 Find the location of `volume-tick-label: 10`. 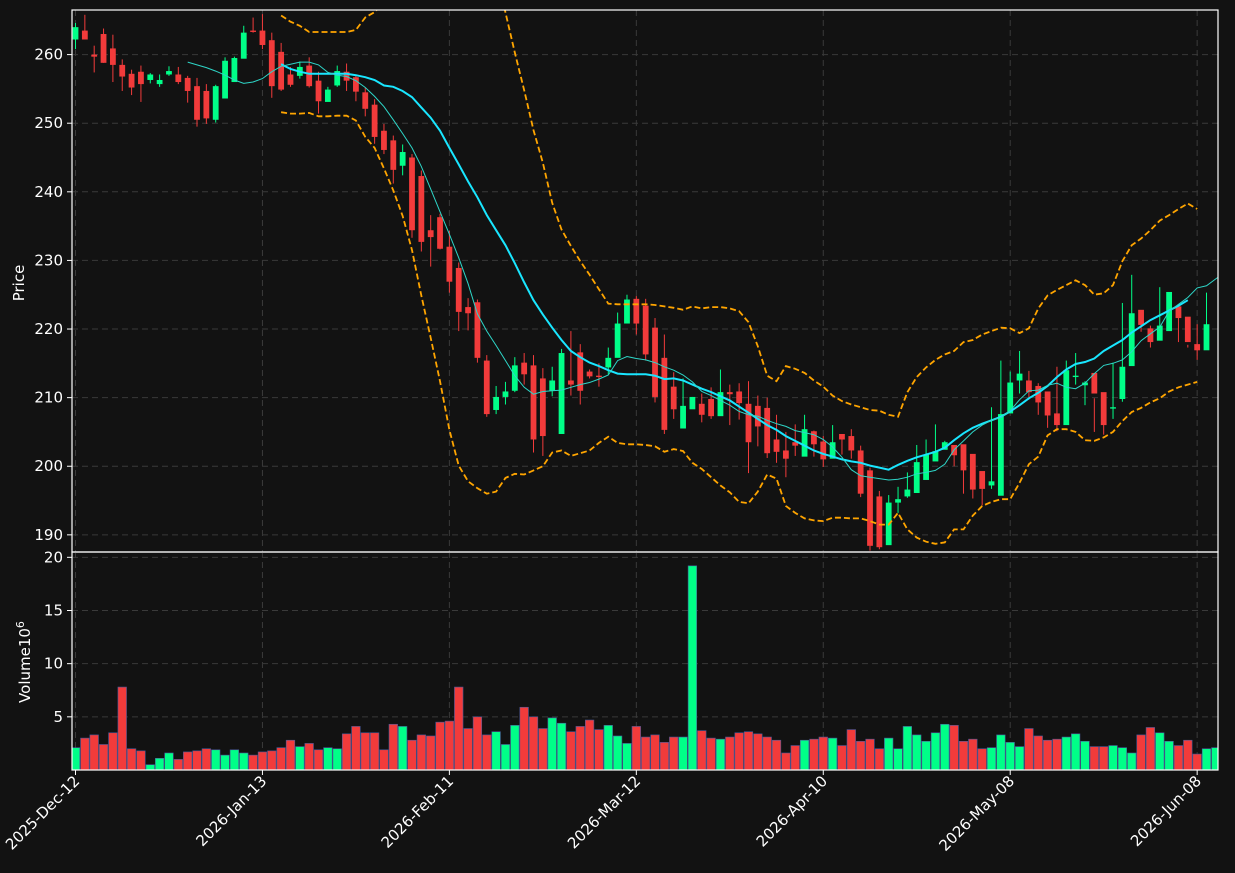

volume-tick-label: 10 is located at coordinates (53, 664).